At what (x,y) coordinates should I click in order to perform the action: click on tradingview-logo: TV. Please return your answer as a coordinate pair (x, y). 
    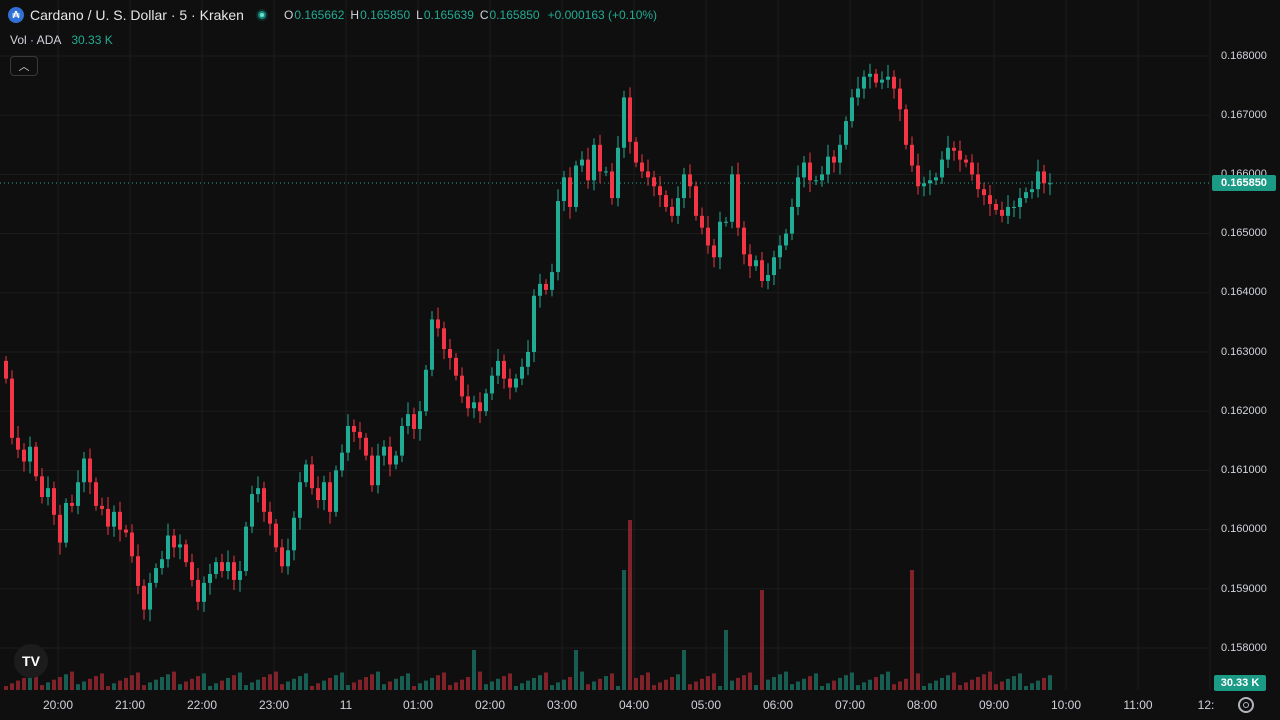
    Looking at the image, I should click on (31, 661).